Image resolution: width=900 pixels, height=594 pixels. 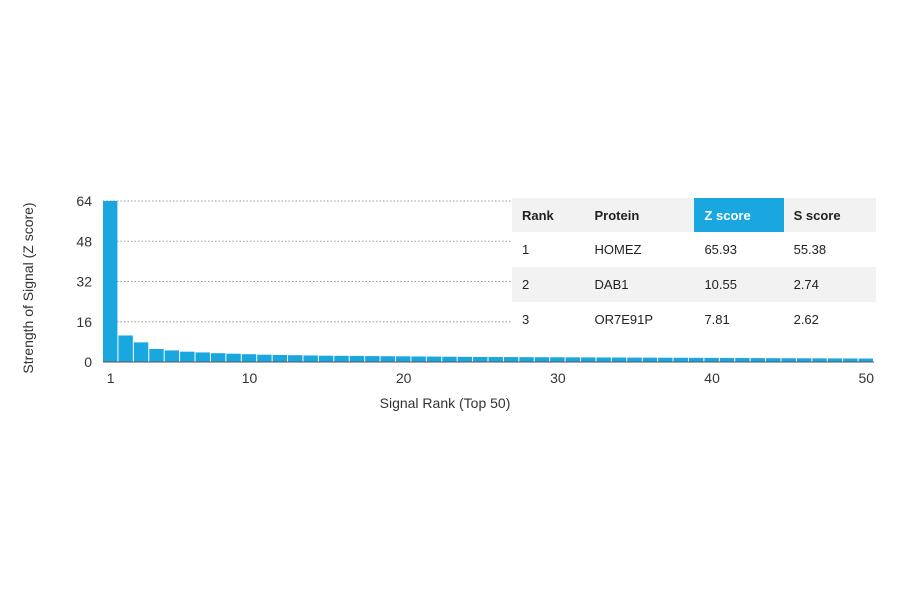 I want to click on y-tick-label: 32, so click(x=84, y=282).